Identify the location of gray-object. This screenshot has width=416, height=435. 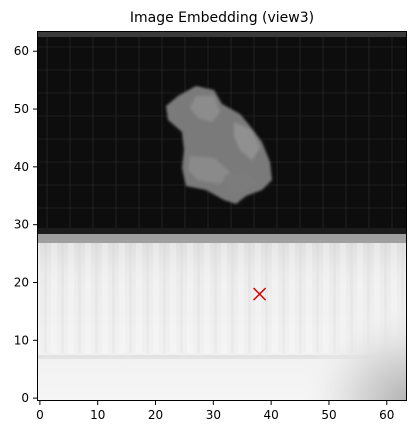
(219, 145).